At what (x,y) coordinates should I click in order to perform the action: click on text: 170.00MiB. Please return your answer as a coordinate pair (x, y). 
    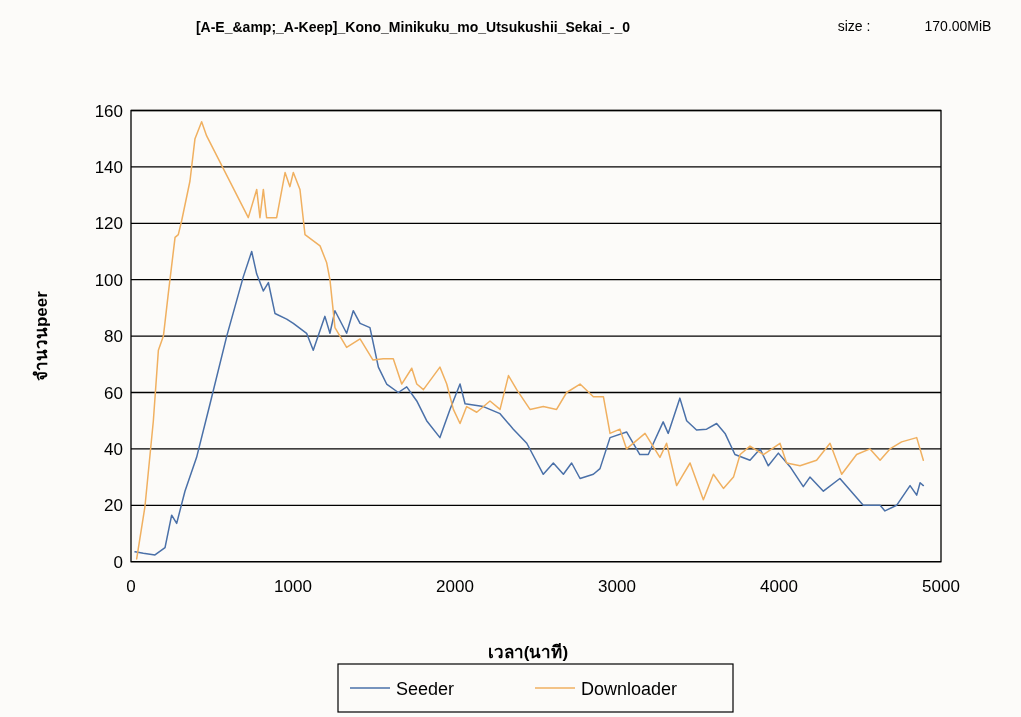
    Looking at the image, I should click on (958, 26).